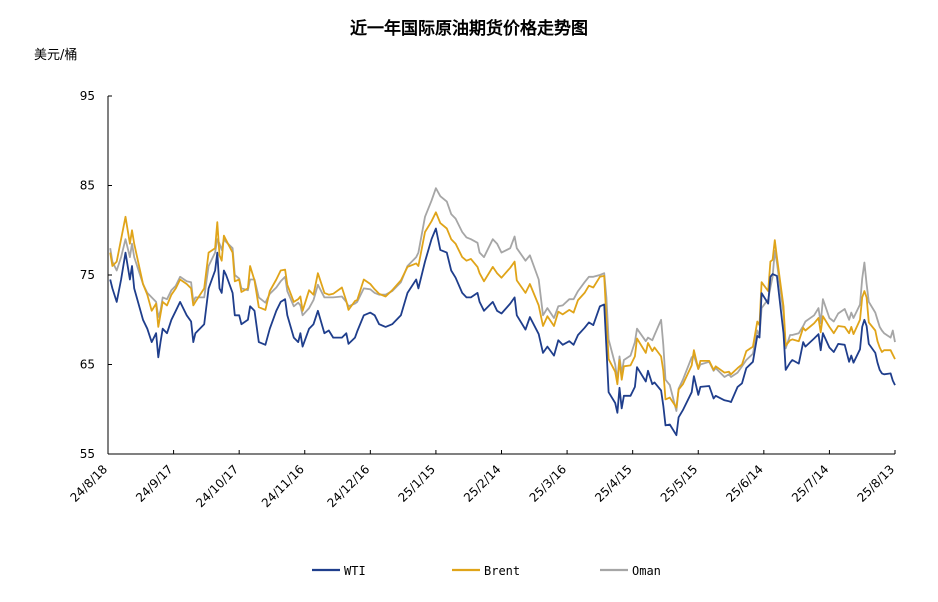 This screenshot has width=938, height=602. Describe the element at coordinates (502, 571) in the screenshot. I see `legend-label: Brent` at that location.